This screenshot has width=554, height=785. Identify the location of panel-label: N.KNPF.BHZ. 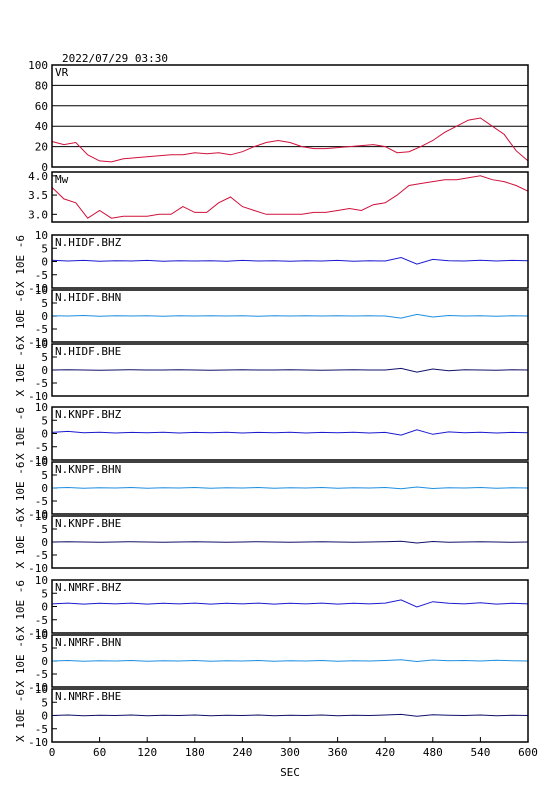
(88, 414).